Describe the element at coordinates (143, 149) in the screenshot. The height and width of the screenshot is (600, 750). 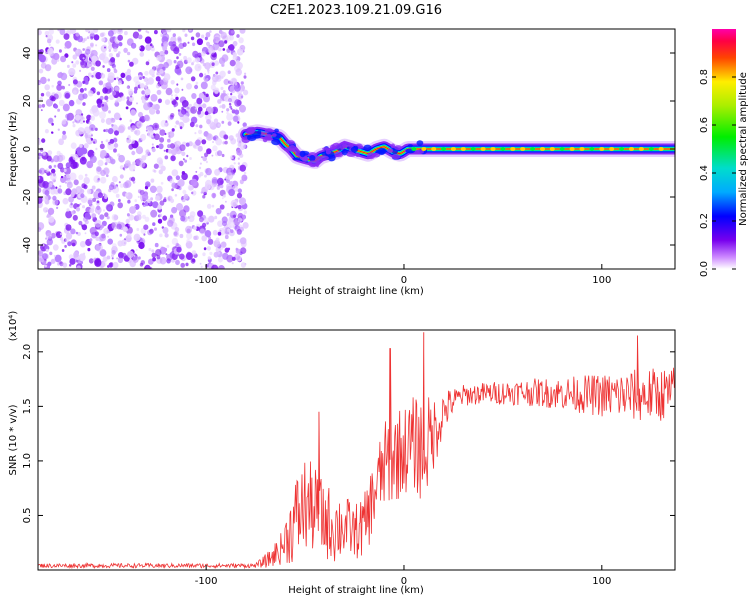
I see `noise-region` at that location.